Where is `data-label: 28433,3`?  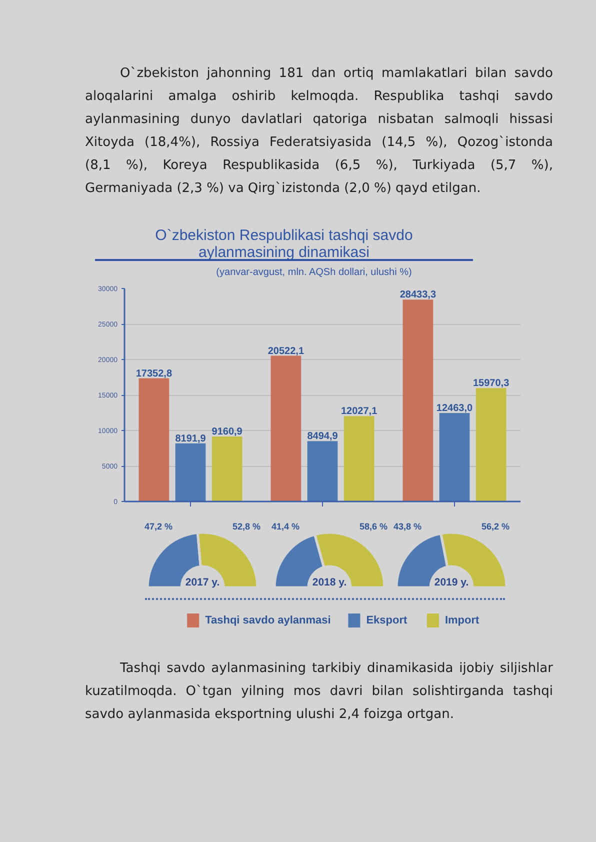
data-label: 28433,3 is located at coordinates (418, 295).